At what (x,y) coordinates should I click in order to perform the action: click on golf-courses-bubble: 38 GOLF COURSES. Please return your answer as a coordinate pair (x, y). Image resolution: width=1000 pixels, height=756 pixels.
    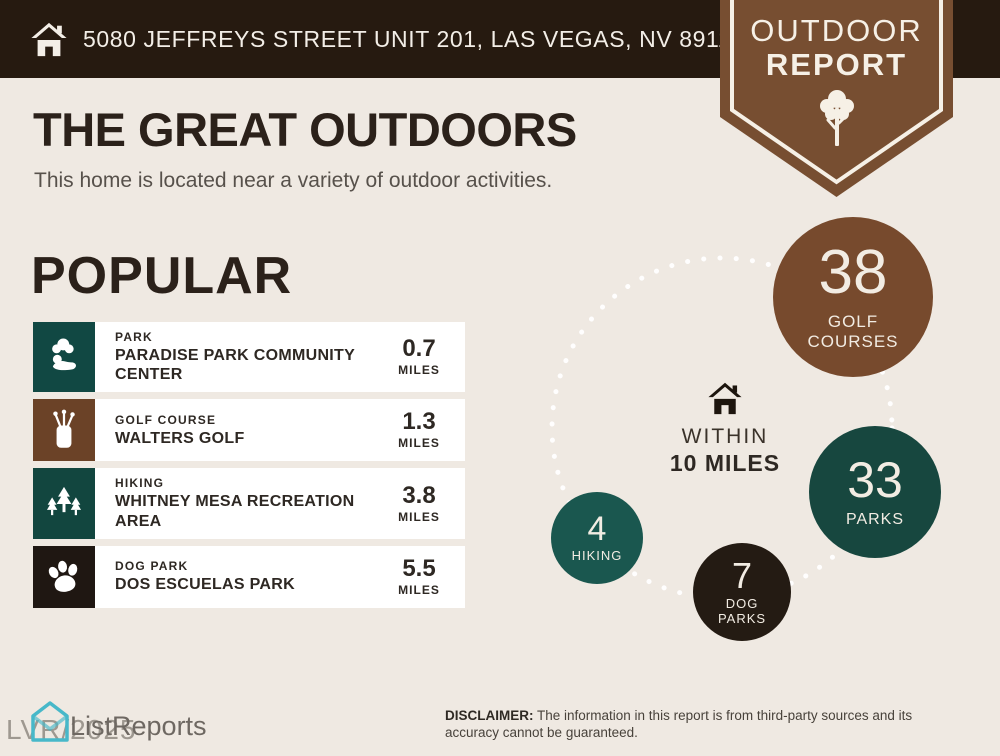
    Looking at the image, I should click on (853, 297).